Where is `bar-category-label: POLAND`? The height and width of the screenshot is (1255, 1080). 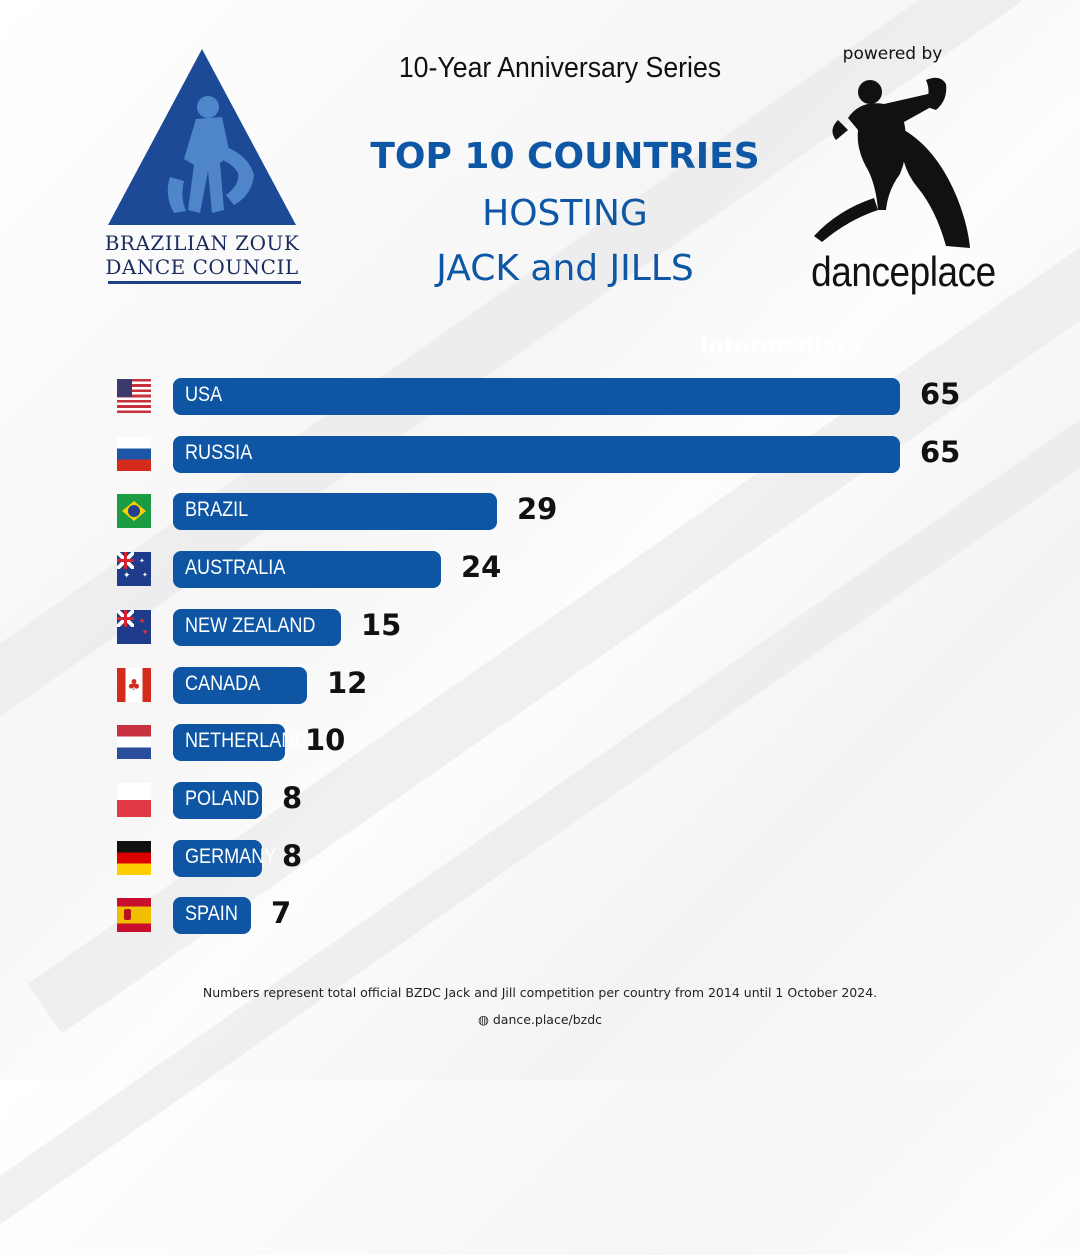 bar-category-label: POLAND is located at coordinates (222, 798).